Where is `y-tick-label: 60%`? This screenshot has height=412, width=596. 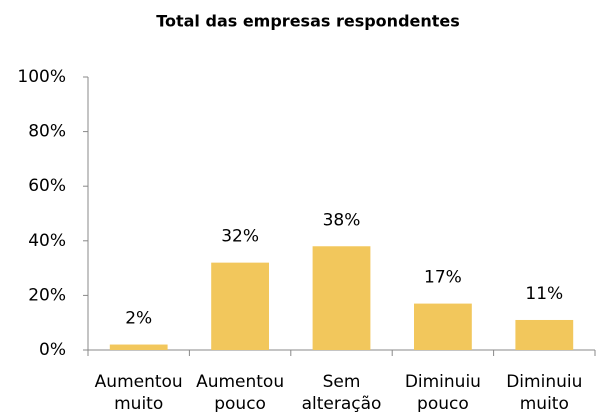 y-tick-label: 60% is located at coordinates (47, 186).